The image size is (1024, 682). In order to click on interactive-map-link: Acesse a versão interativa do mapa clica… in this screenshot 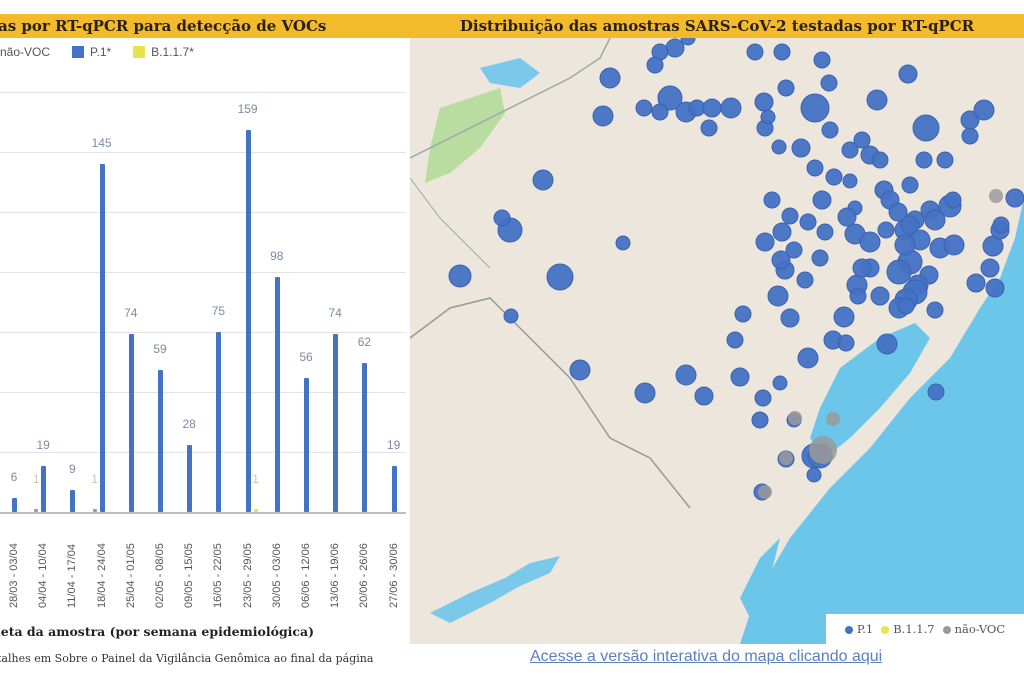, I will do `click(706, 656)`.